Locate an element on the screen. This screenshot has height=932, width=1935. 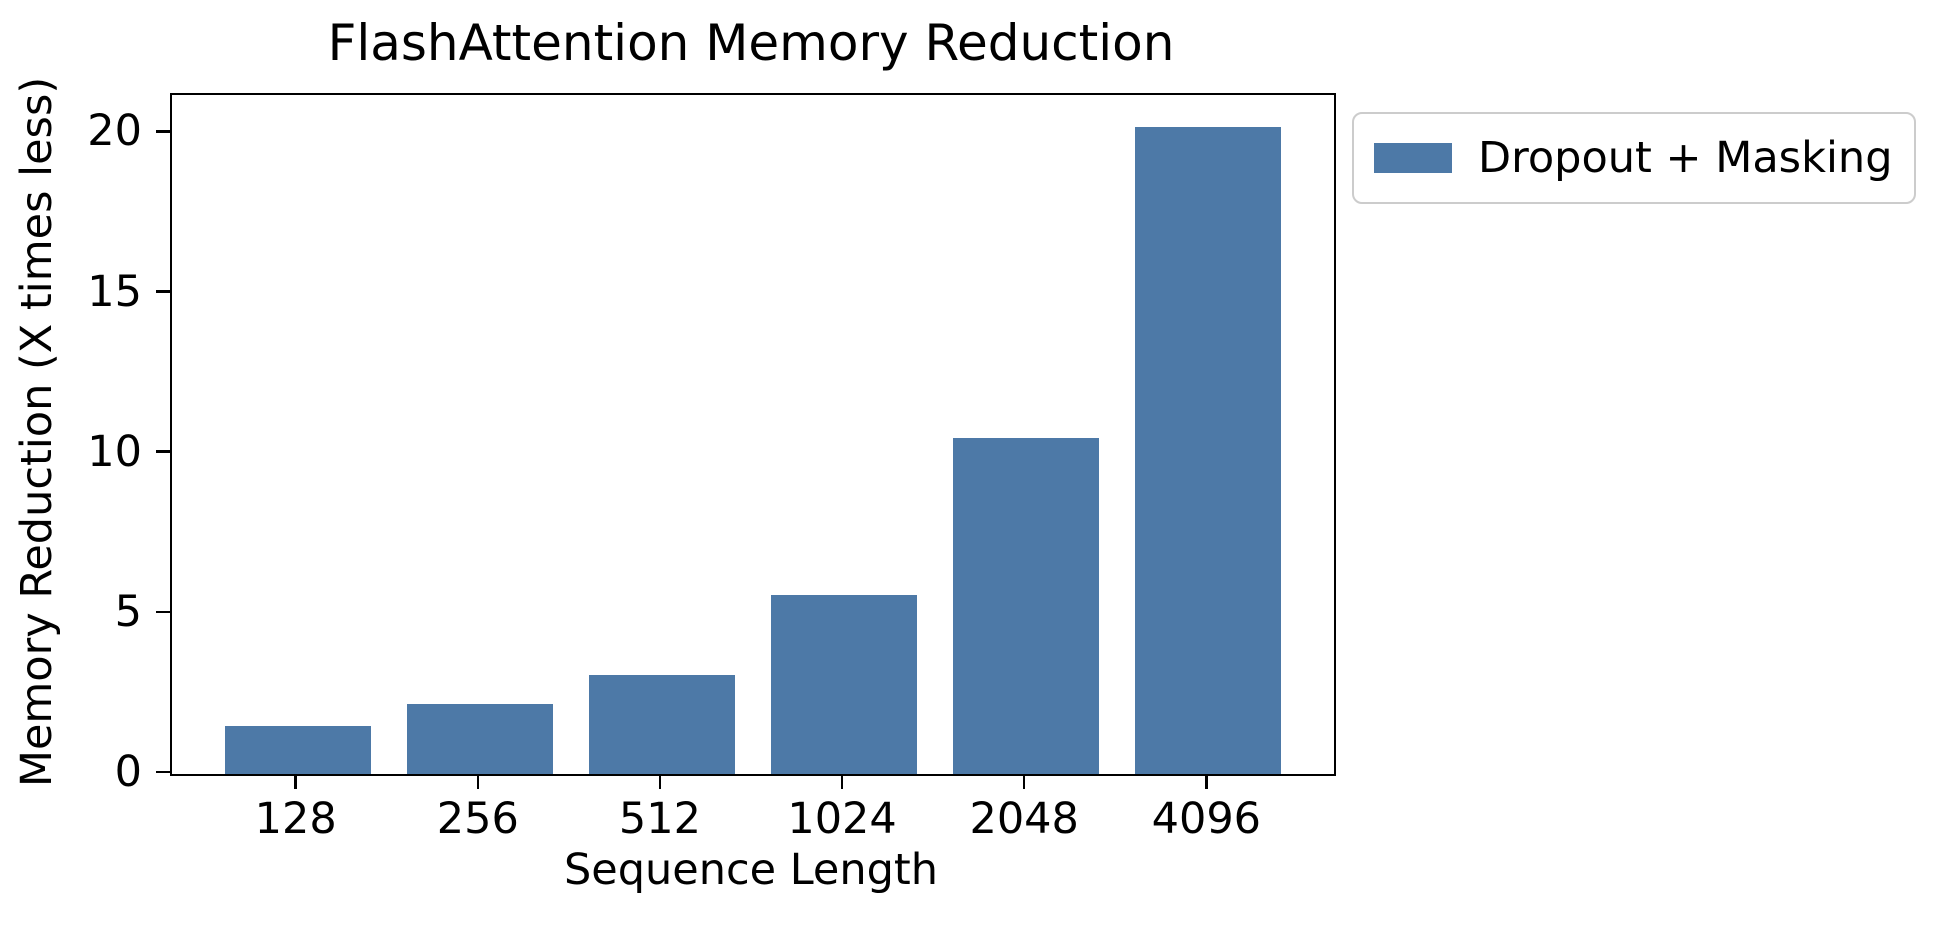
x-tick-label-4096: 4096 is located at coordinates (1206, 819).